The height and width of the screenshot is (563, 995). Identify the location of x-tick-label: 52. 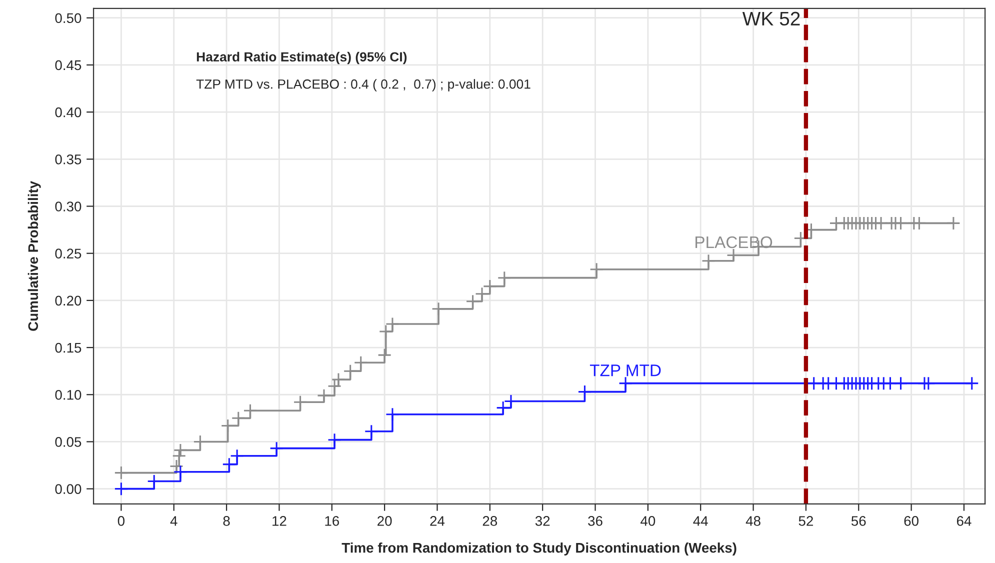
(805, 521).